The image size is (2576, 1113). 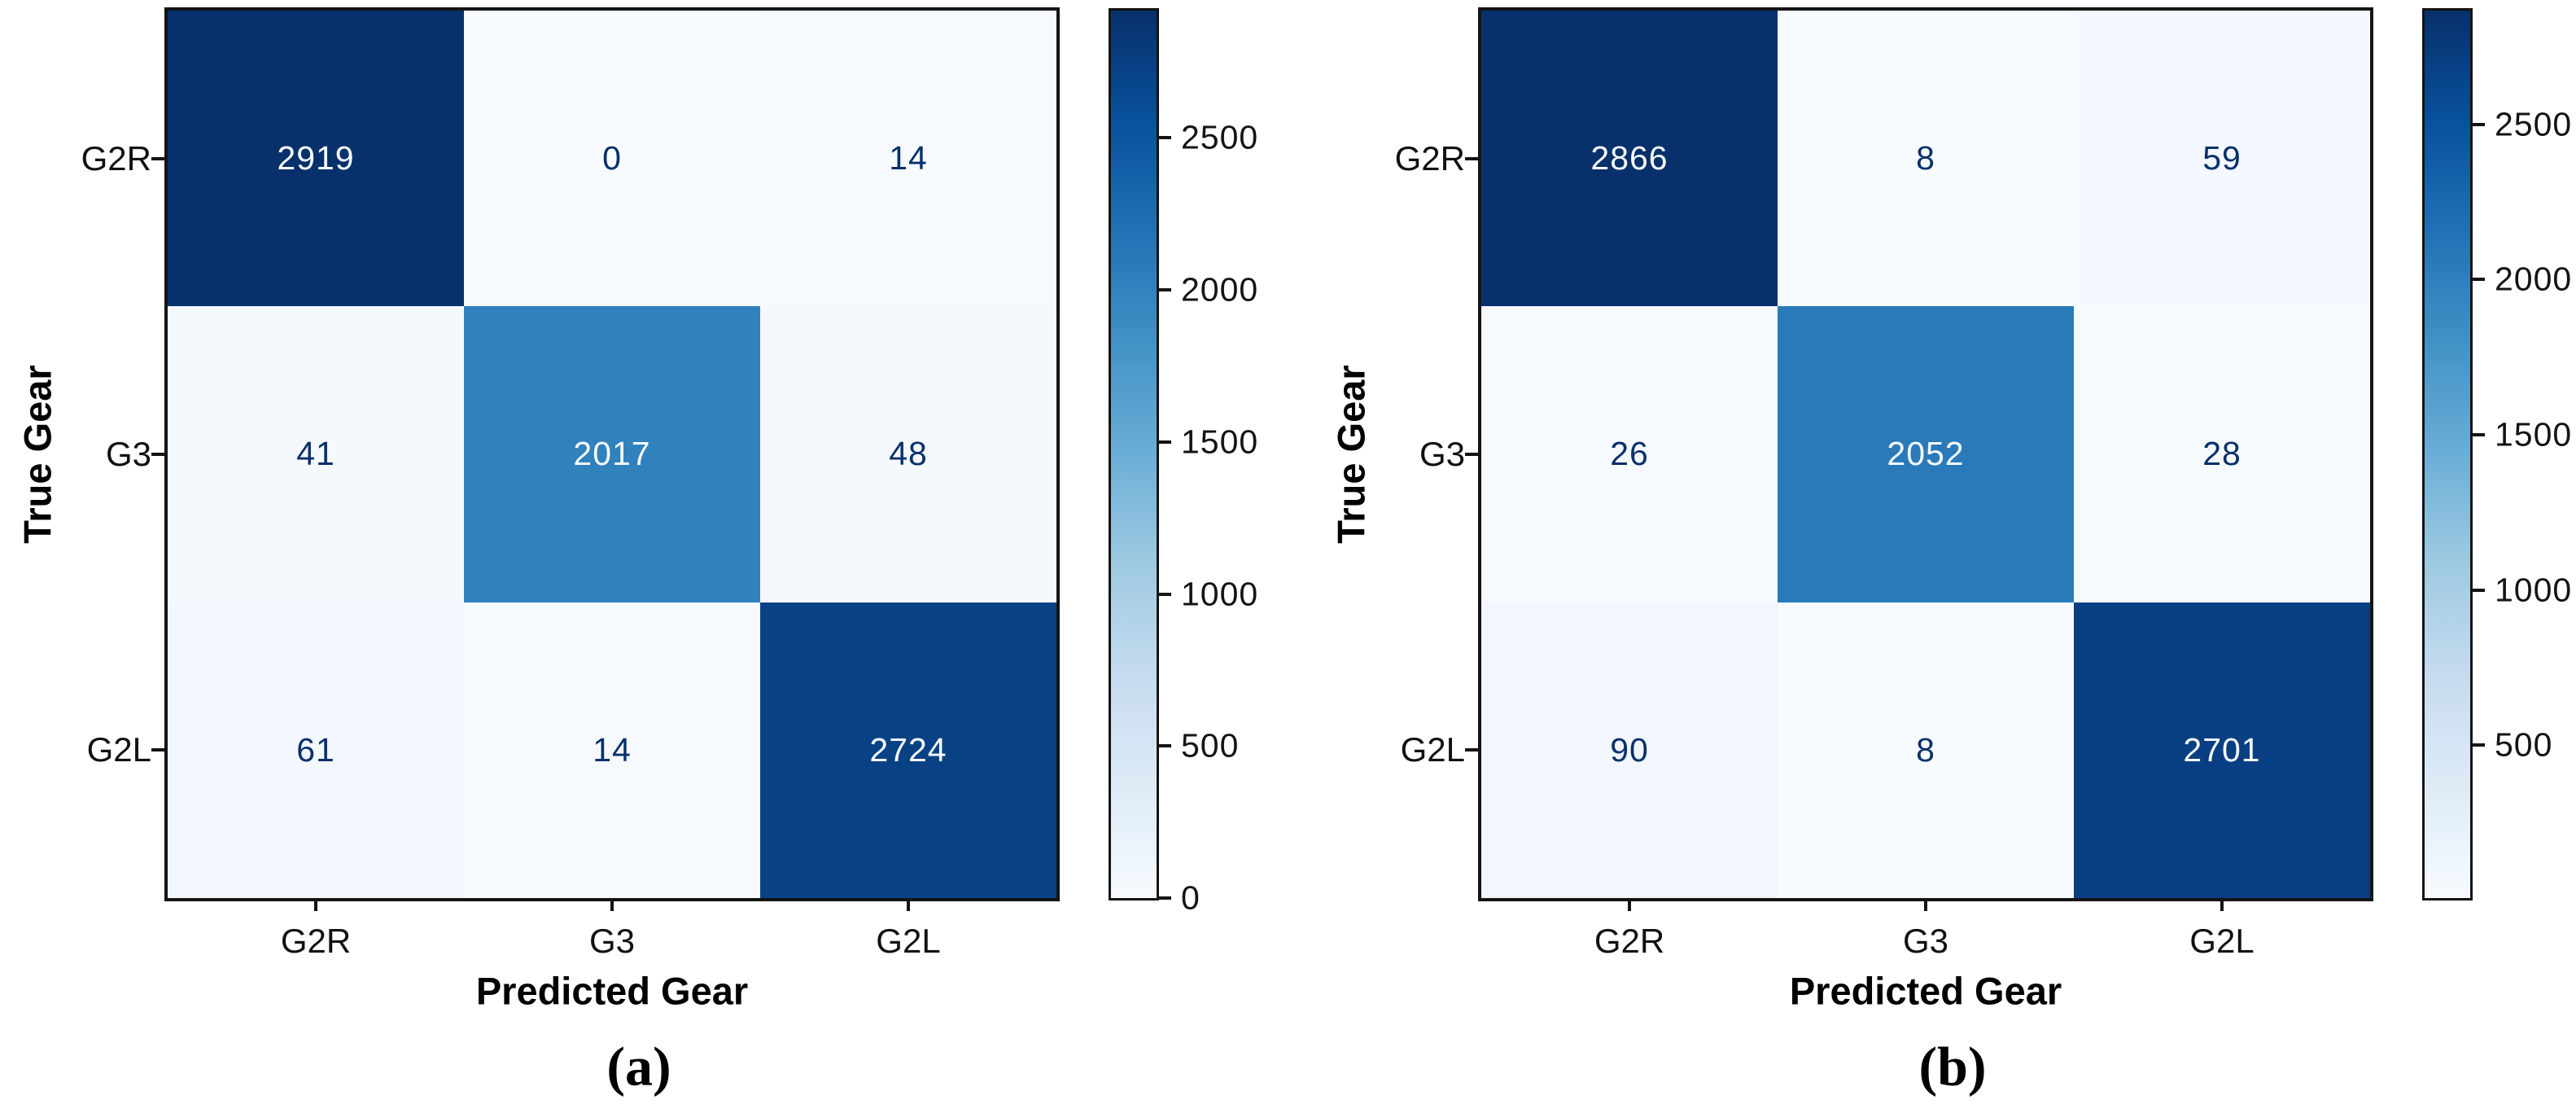 What do you see at coordinates (908, 455) in the screenshot?
I see `heatmap-cell: 48` at bounding box center [908, 455].